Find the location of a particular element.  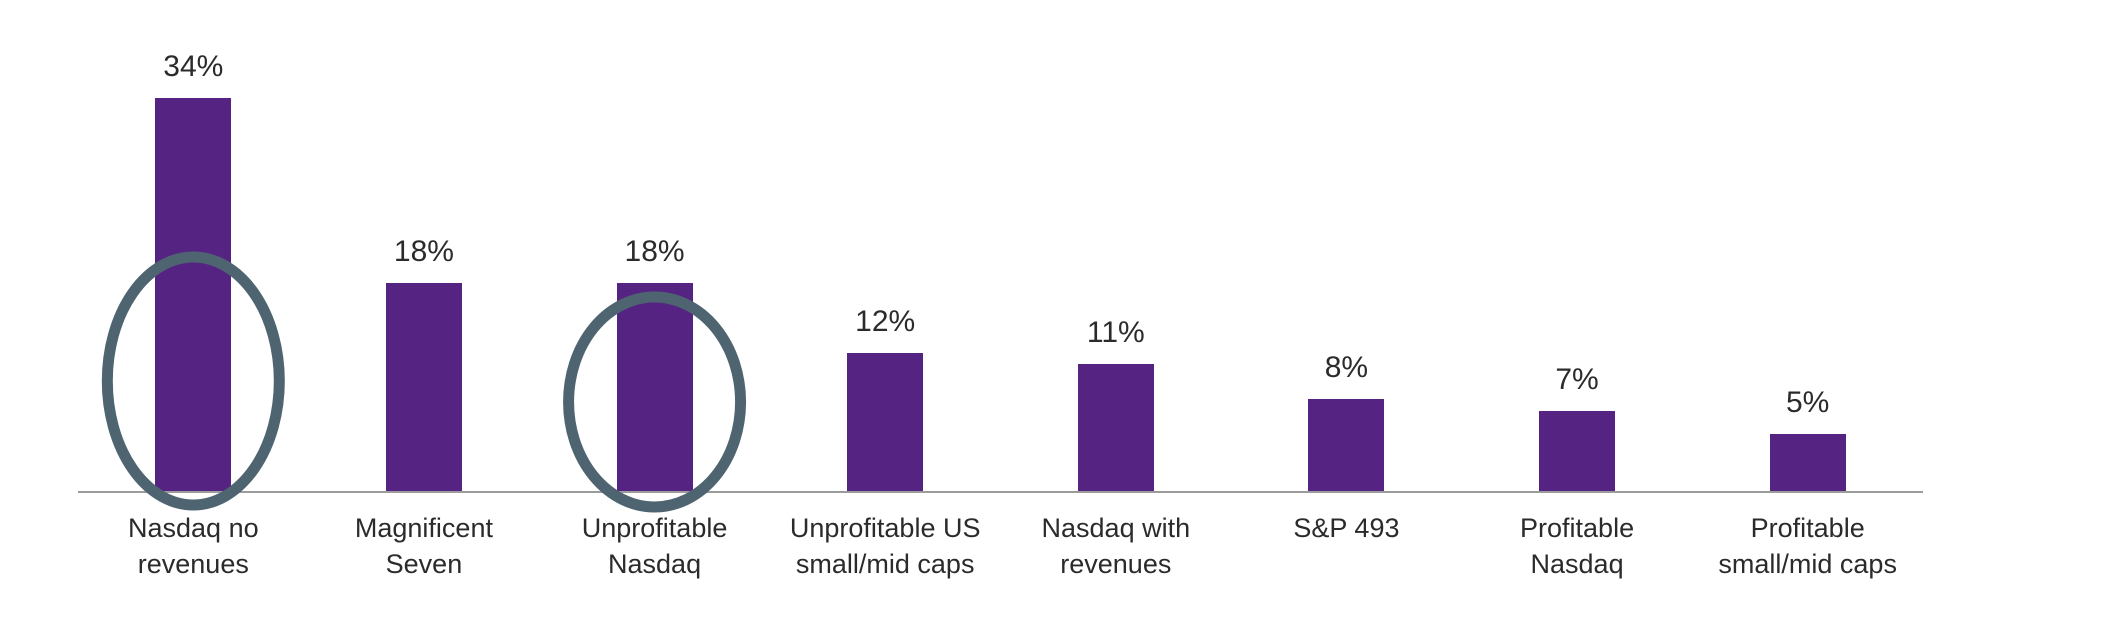

bar-value-label: 7% is located at coordinates (1577, 379).